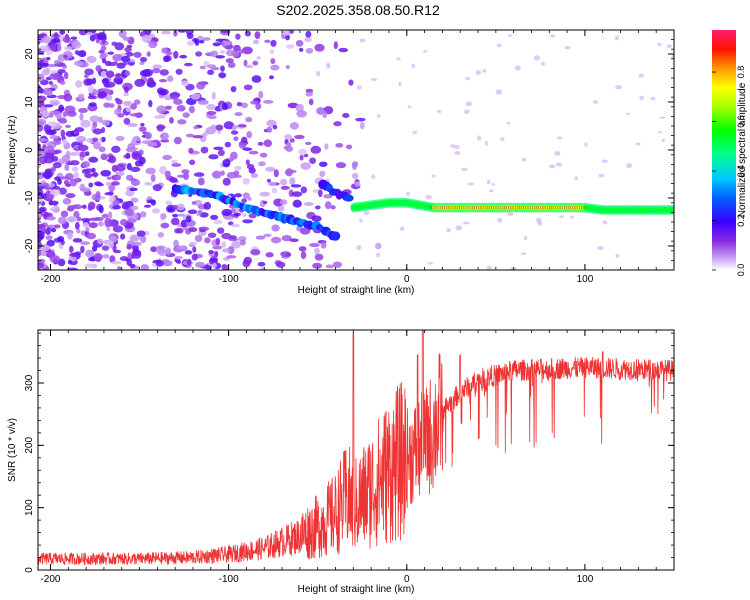 The image size is (750, 600). Describe the element at coordinates (29, 54) in the screenshot. I see `y-tick-label: 20` at that location.